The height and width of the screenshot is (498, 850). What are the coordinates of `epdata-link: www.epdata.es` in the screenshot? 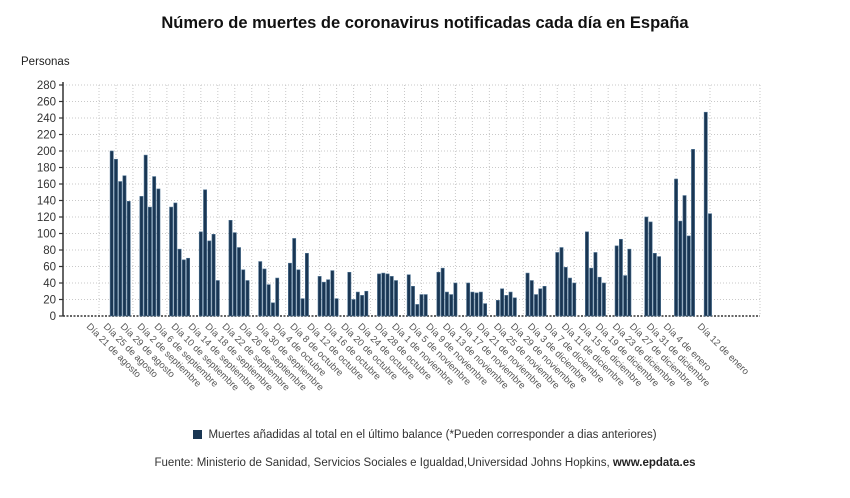 It's located at (654, 463).